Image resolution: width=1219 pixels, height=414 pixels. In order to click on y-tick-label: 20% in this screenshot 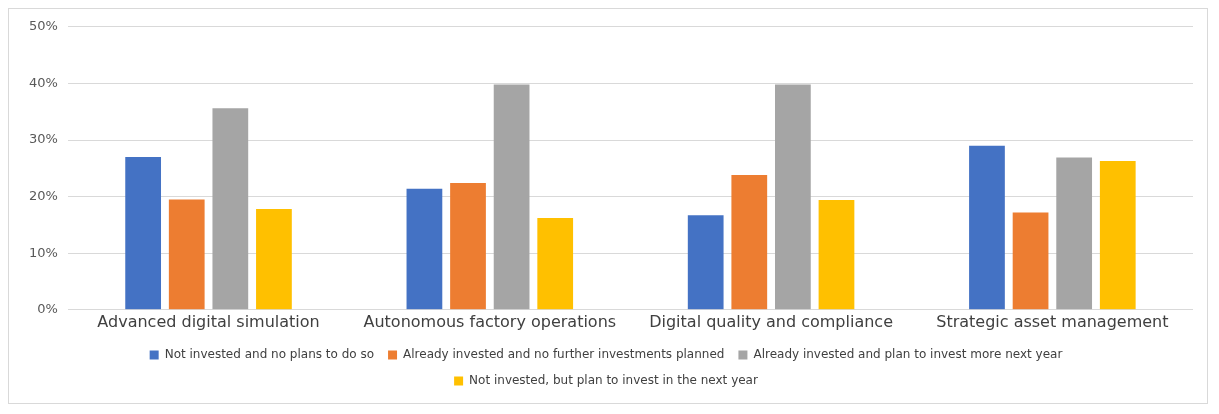, I will do `click(43, 195)`.